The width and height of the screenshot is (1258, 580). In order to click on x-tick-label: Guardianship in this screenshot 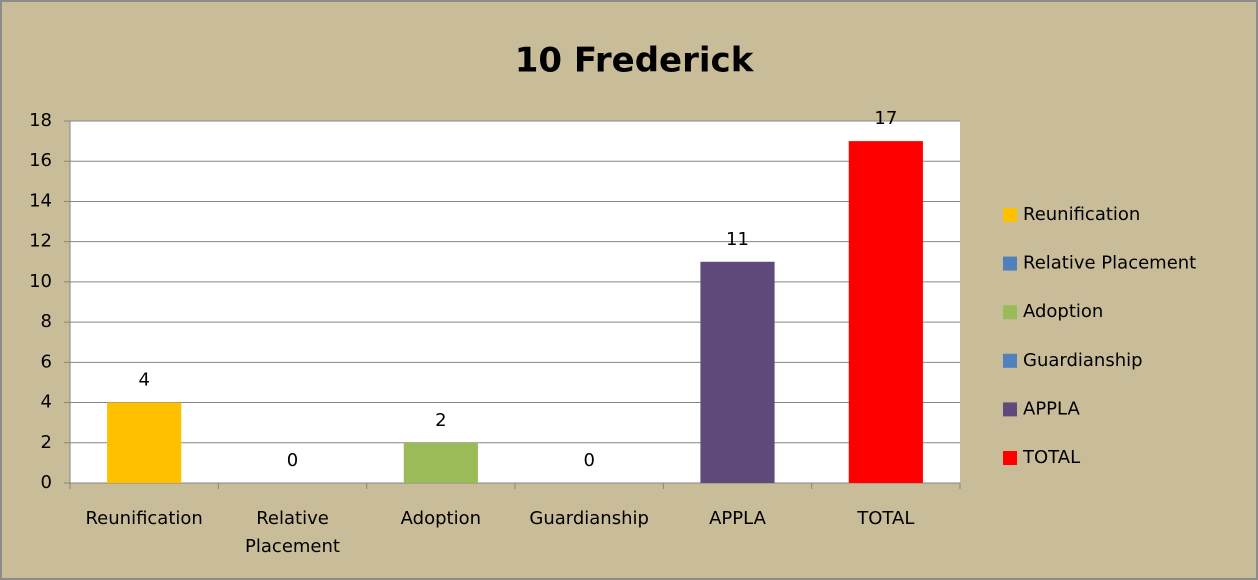, I will do `click(589, 518)`.